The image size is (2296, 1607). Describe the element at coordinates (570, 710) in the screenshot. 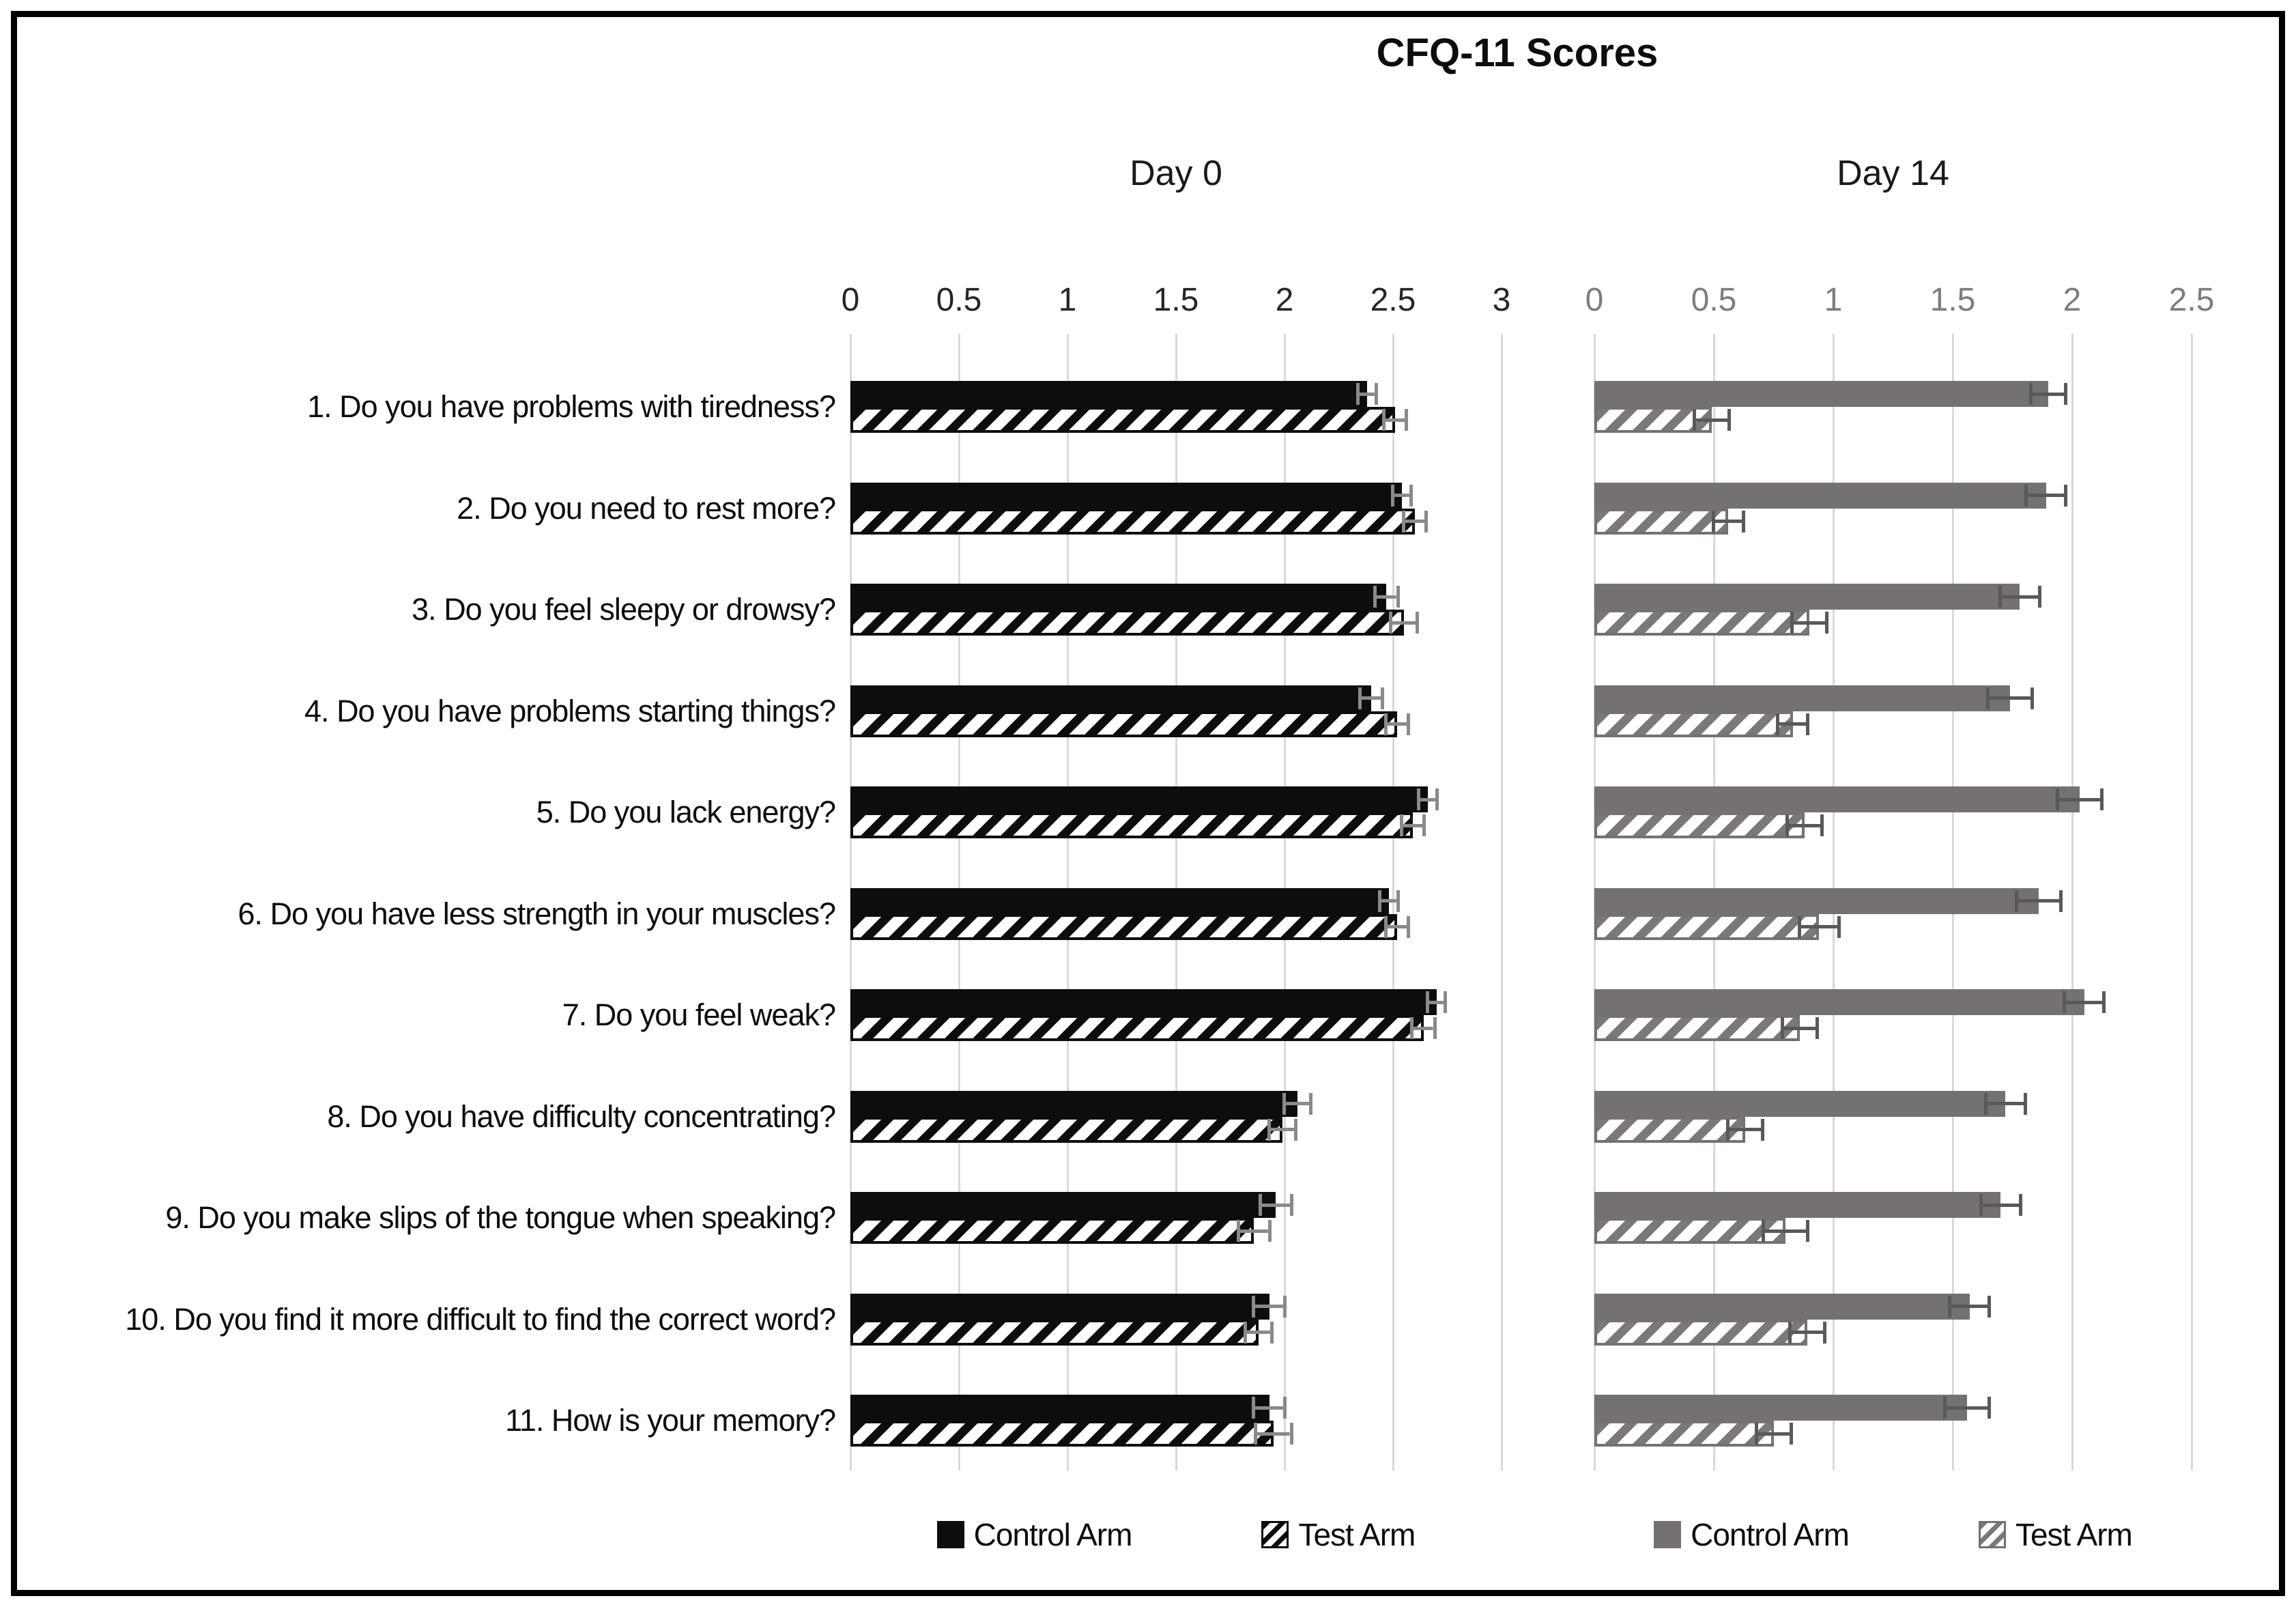

I see `category-label: 4. Do you have problems starting things?` at that location.